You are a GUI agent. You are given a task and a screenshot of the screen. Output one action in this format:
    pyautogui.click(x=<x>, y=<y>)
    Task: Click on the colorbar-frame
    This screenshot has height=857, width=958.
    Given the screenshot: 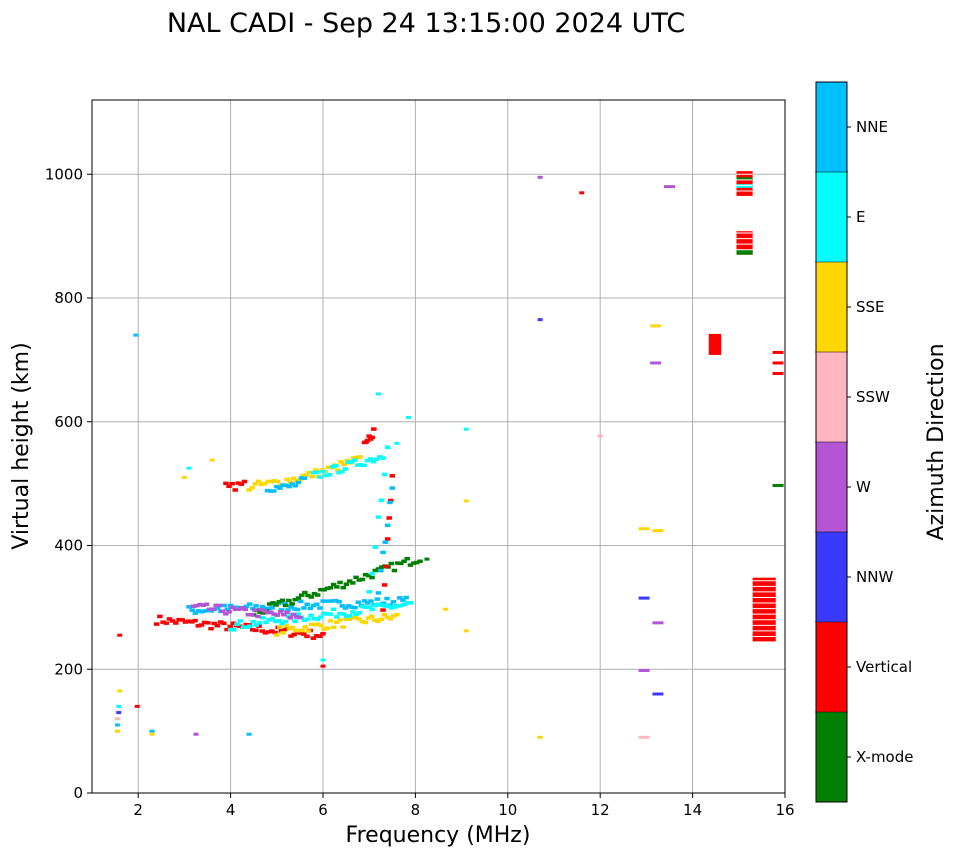 What is the action you would take?
    pyautogui.click(x=831, y=442)
    